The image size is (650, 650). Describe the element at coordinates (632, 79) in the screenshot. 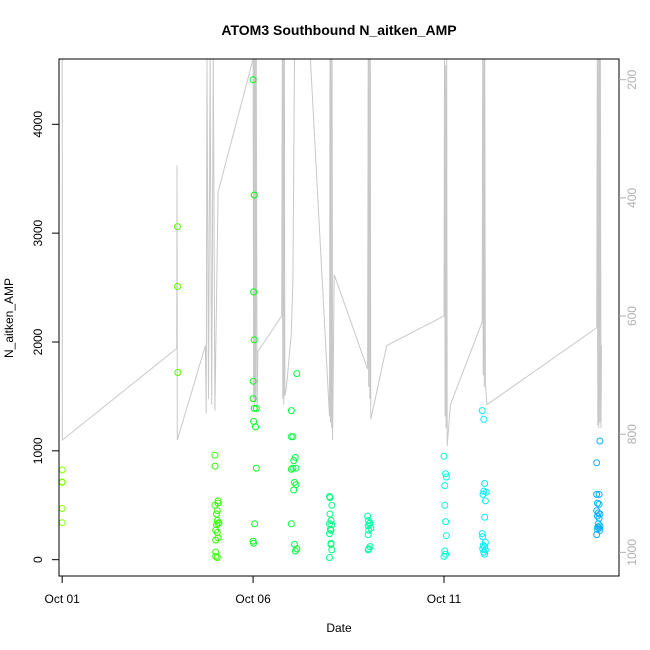

I see `right-tick-label: 200` at that location.